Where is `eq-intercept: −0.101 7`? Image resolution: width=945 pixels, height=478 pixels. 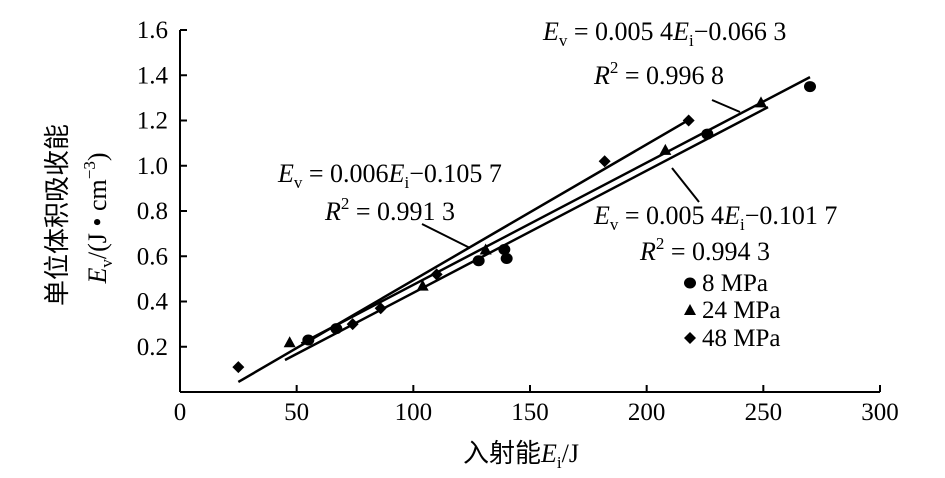
eq-intercept: −0.101 7 is located at coordinates (791, 215).